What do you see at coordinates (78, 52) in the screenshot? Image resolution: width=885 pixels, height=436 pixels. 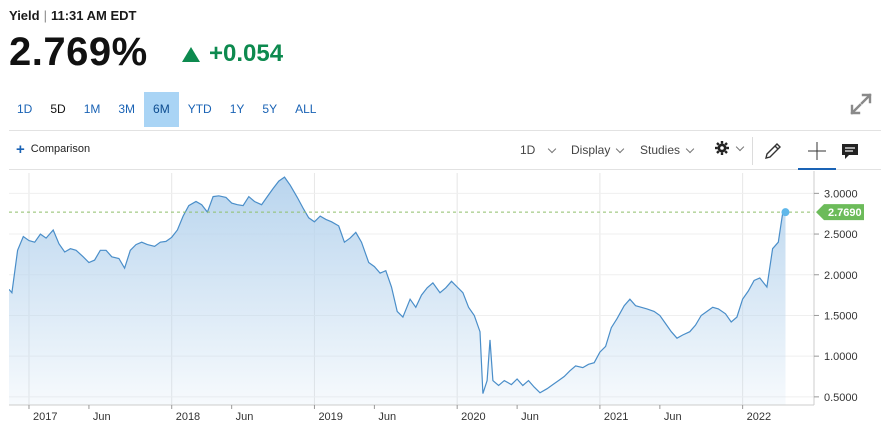 I see `current-yield: 2.769%` at bounding box center [78, 52].